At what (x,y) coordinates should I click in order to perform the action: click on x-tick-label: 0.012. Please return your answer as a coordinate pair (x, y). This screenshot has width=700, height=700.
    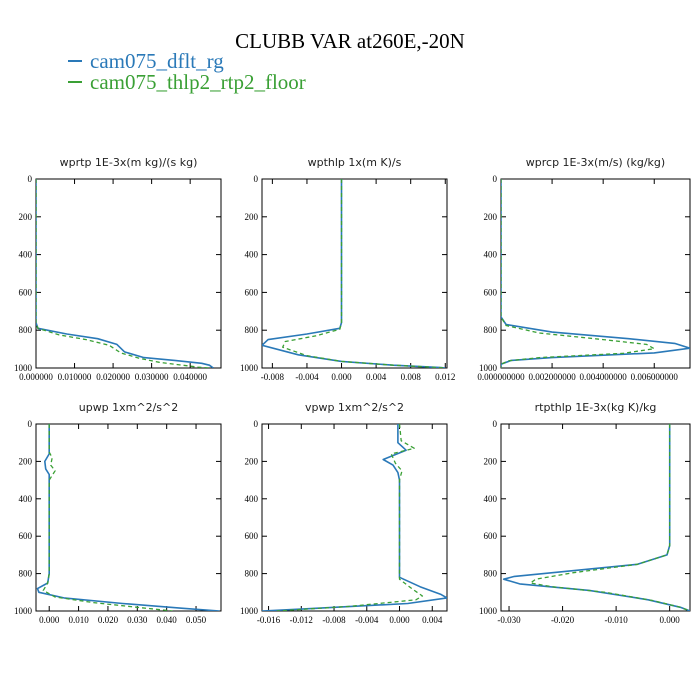
    Looking at the image, I should click on (445, 377).